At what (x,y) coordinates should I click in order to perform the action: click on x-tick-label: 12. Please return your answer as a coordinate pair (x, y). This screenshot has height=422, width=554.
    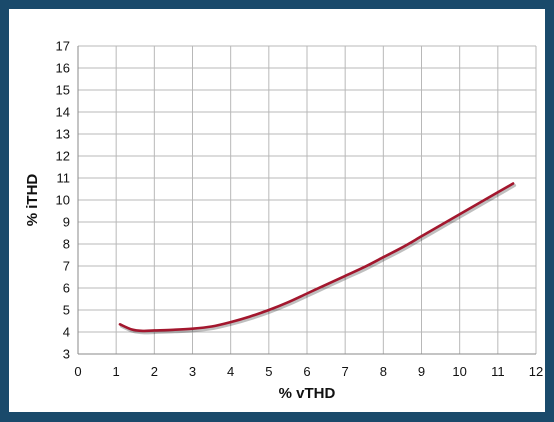
    Looking at the image, I should click on (536, 371).